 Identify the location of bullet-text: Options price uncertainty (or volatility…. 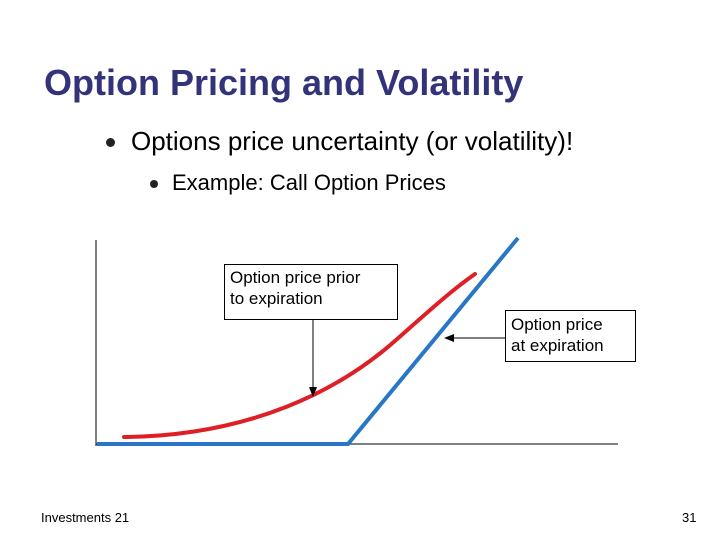
(352, 141).